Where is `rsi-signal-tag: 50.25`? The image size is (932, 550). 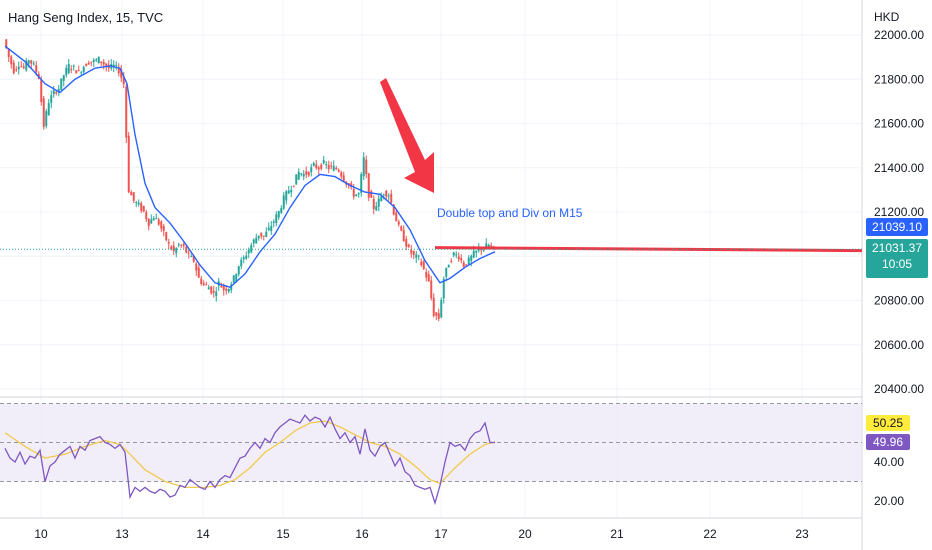
rsi-signal-tag: 50.25 is located at coordinates (888, 423).